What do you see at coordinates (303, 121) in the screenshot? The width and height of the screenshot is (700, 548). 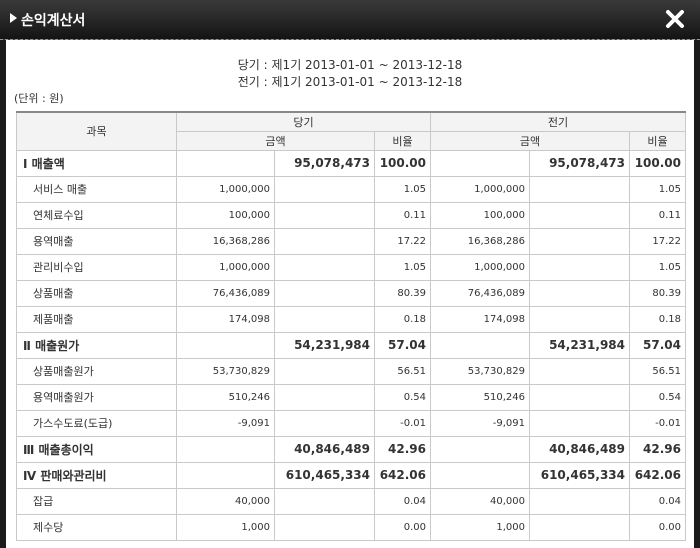 I see `header-current: 당기` at bounding box center [303, 121].